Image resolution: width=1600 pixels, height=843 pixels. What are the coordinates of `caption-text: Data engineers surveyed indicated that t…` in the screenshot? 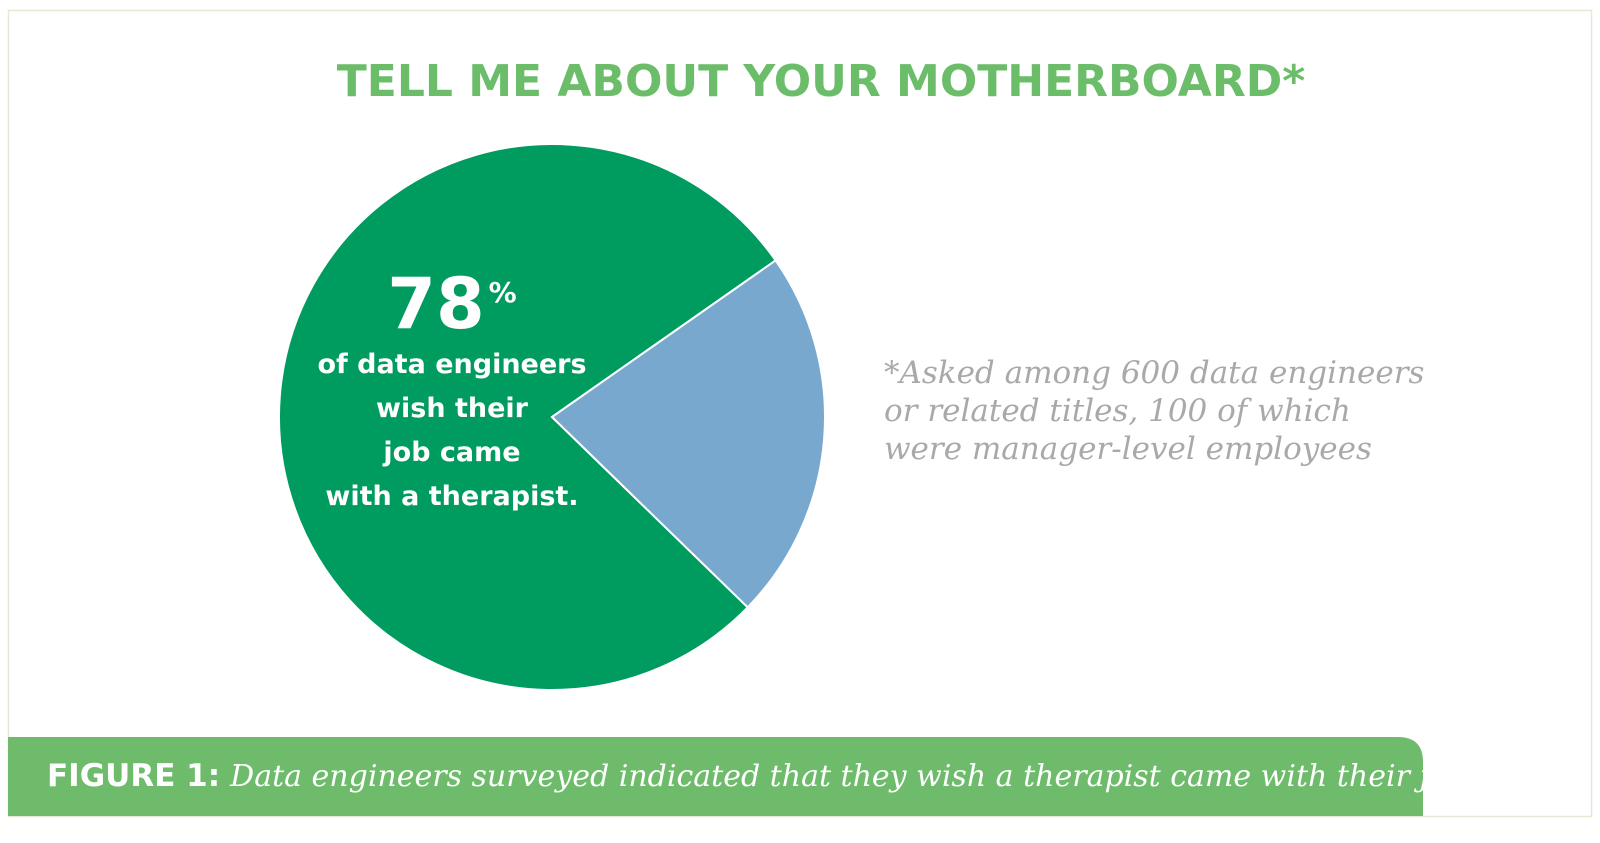 It's located at (852, 776).